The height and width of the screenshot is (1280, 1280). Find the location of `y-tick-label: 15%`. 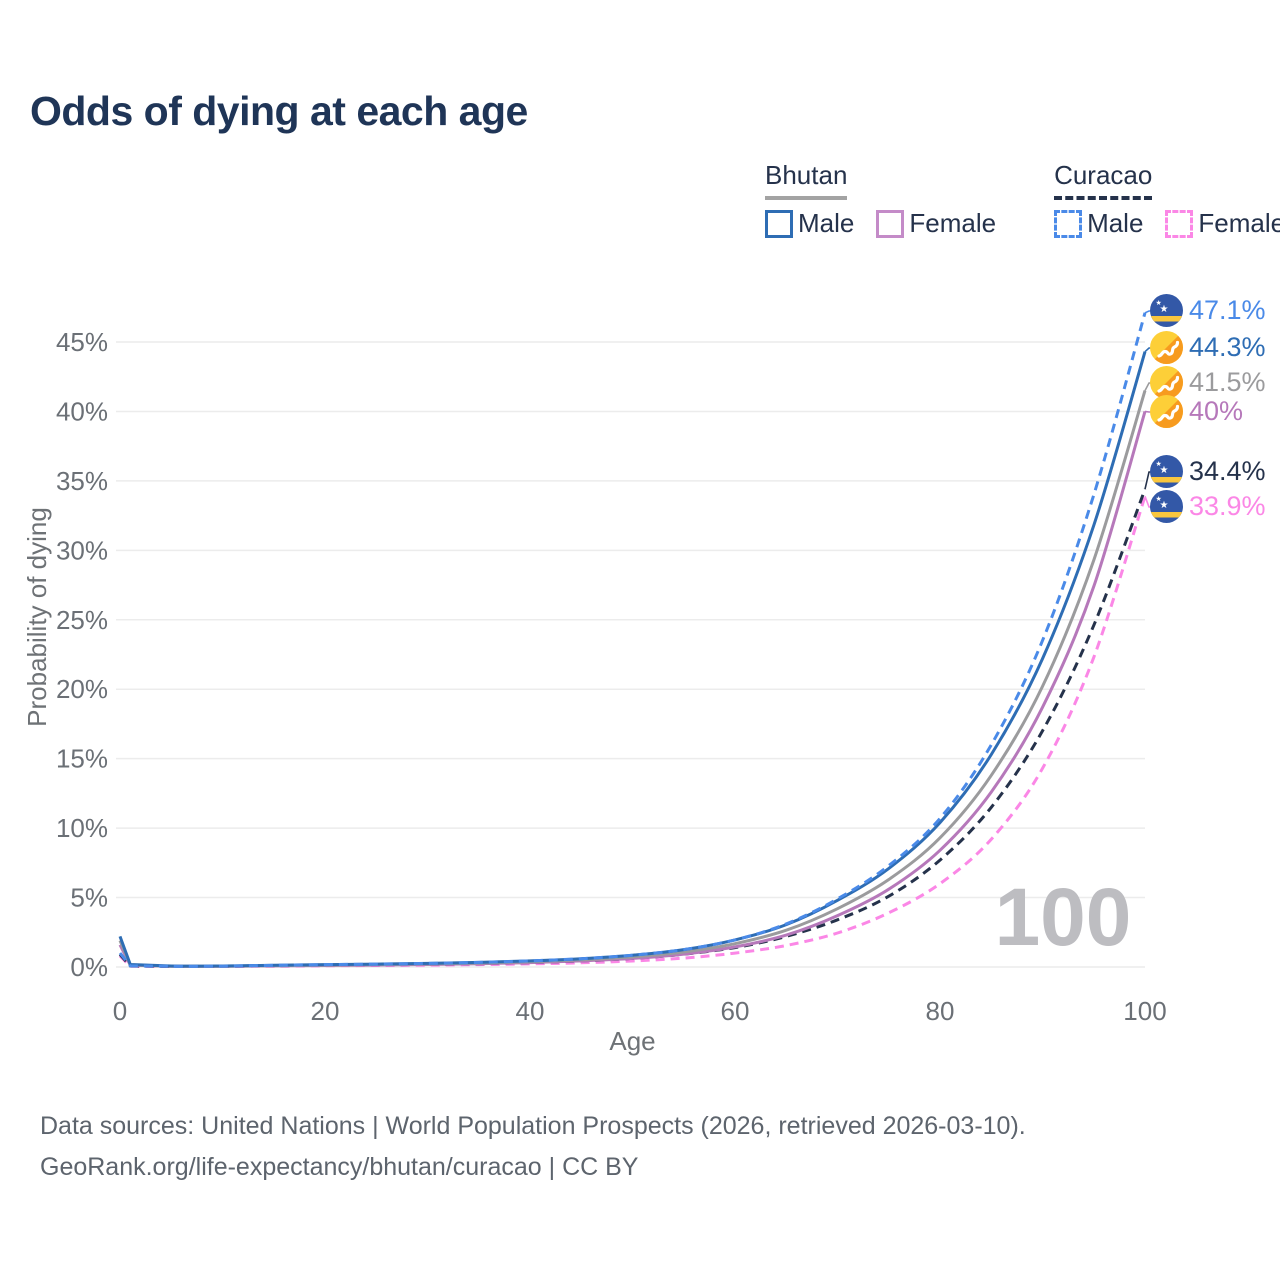

y-tick-label: 15% is located at coordinates (82, 759).